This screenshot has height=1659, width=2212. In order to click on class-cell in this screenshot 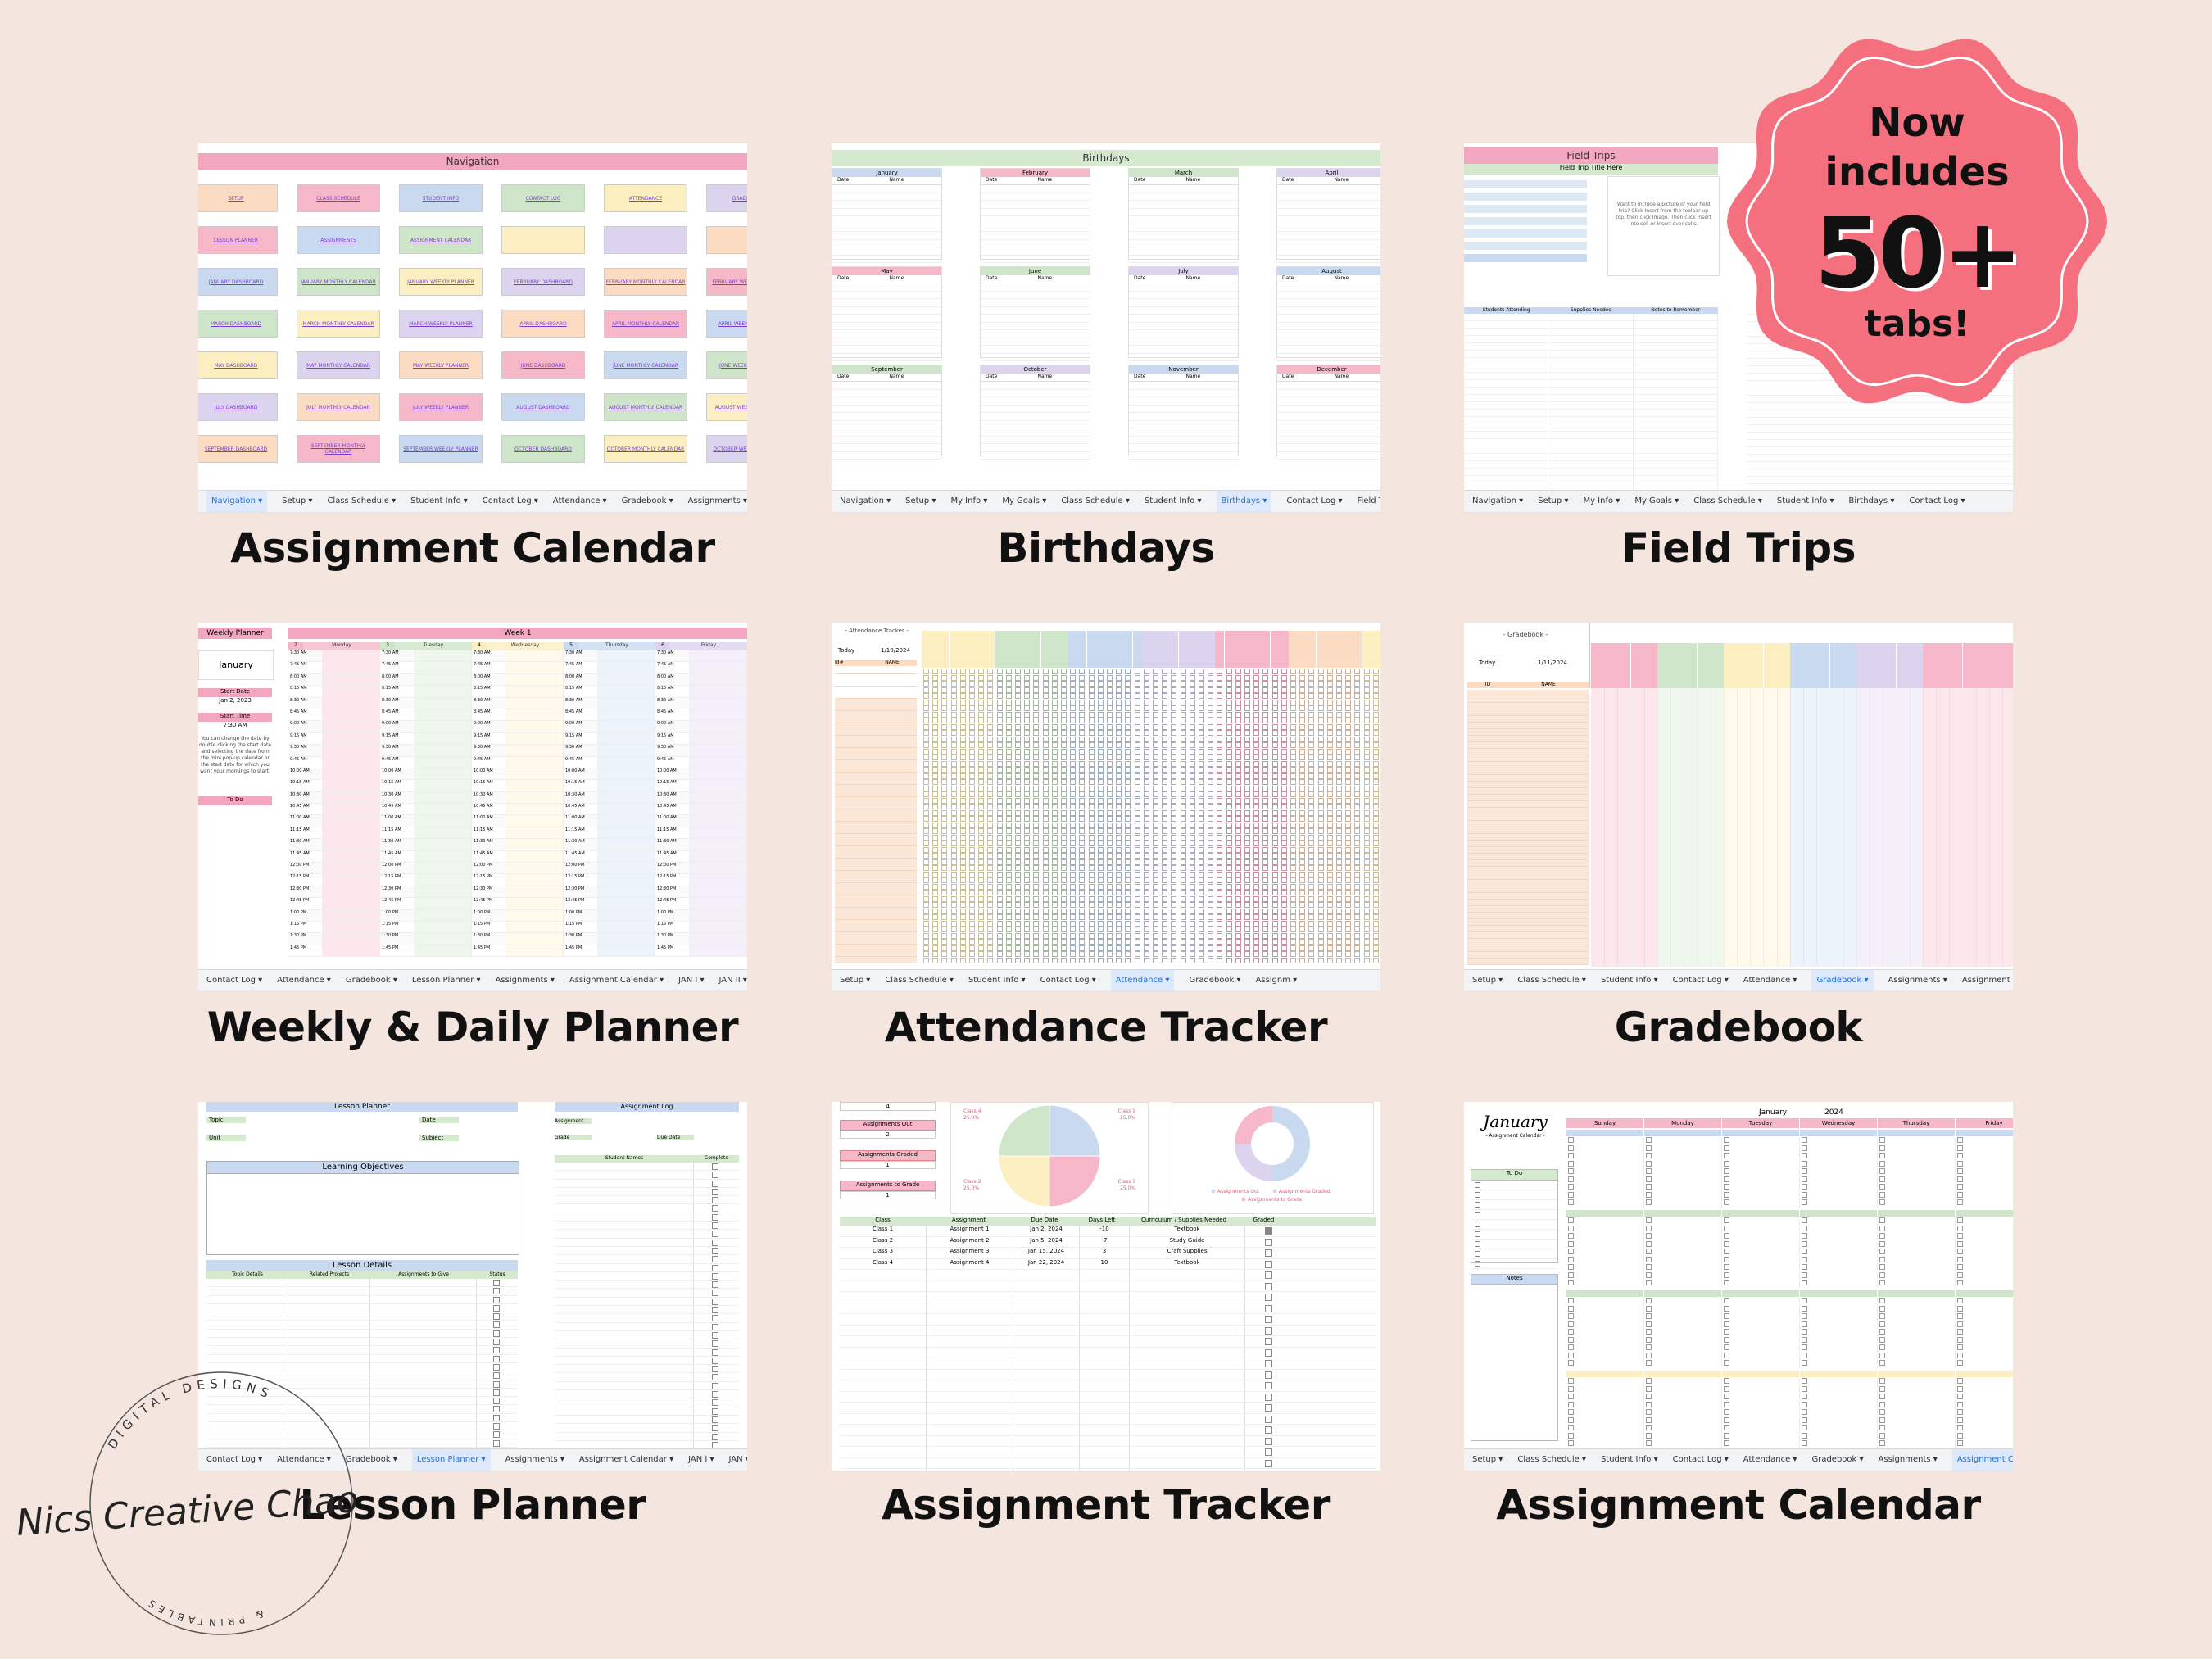, I will do `click(883, 1470)`.